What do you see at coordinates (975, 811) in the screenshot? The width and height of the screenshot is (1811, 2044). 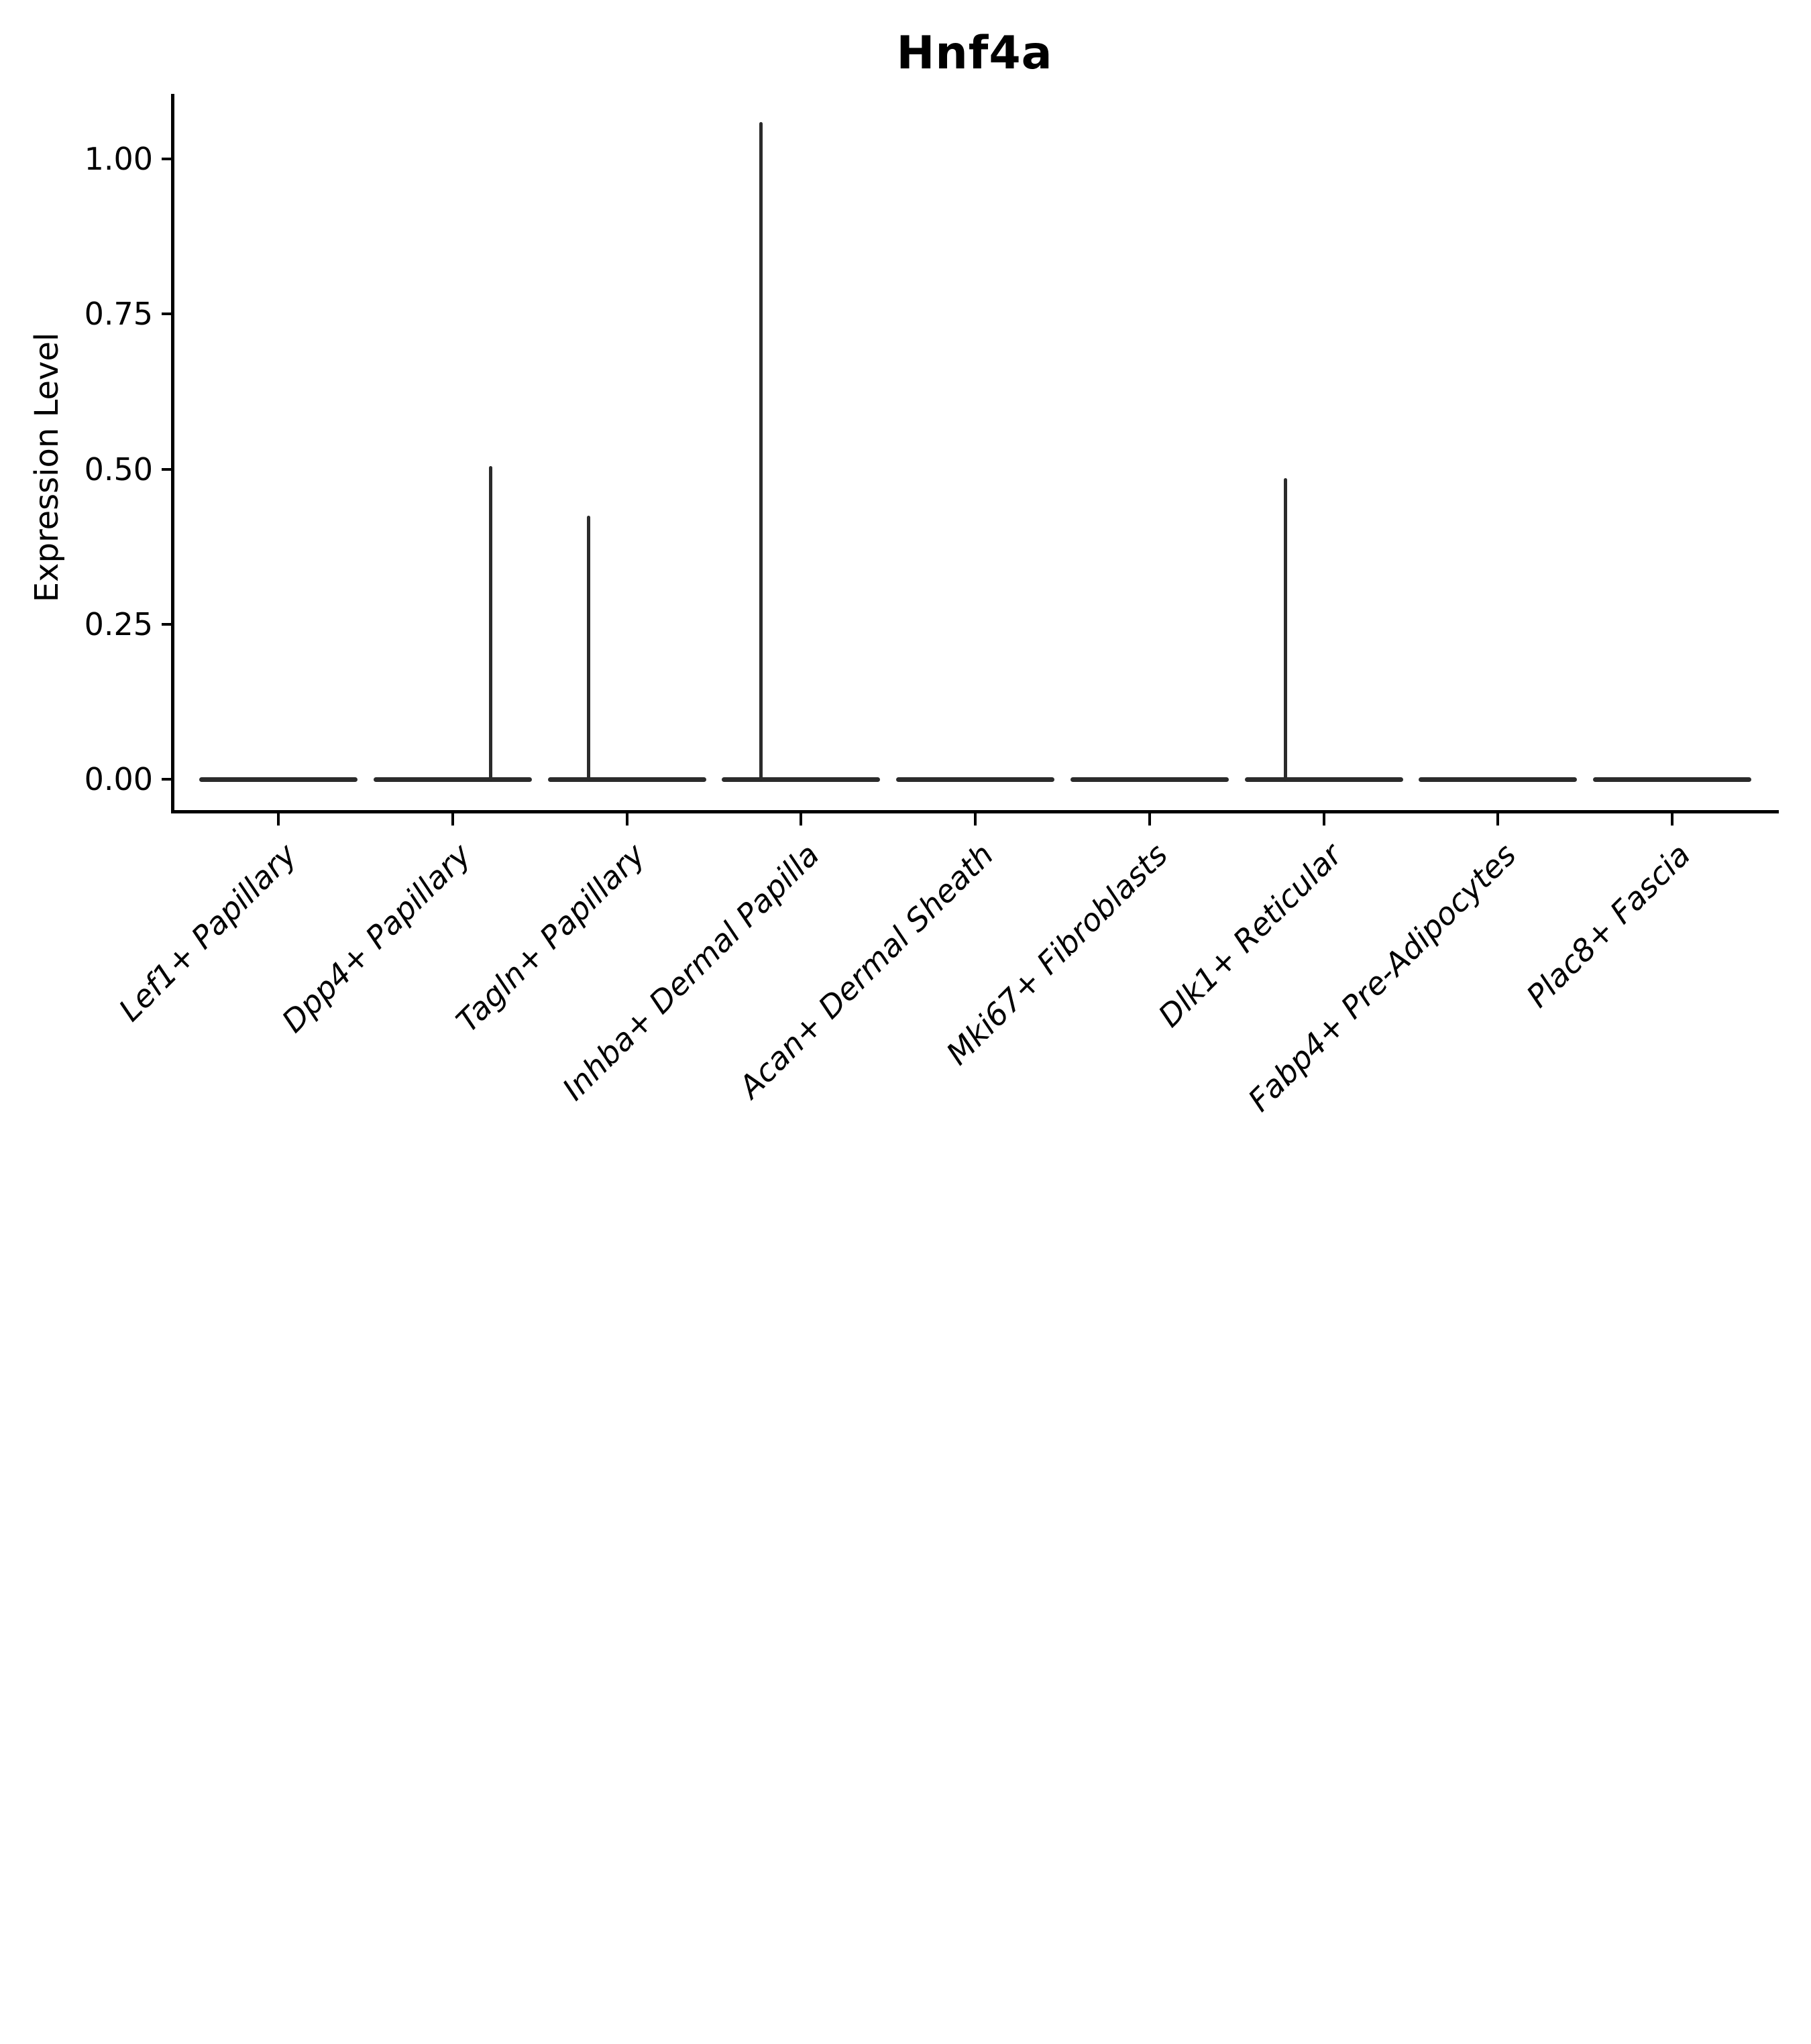 I see `x-axis-spine` at bounding box center [975, 811].